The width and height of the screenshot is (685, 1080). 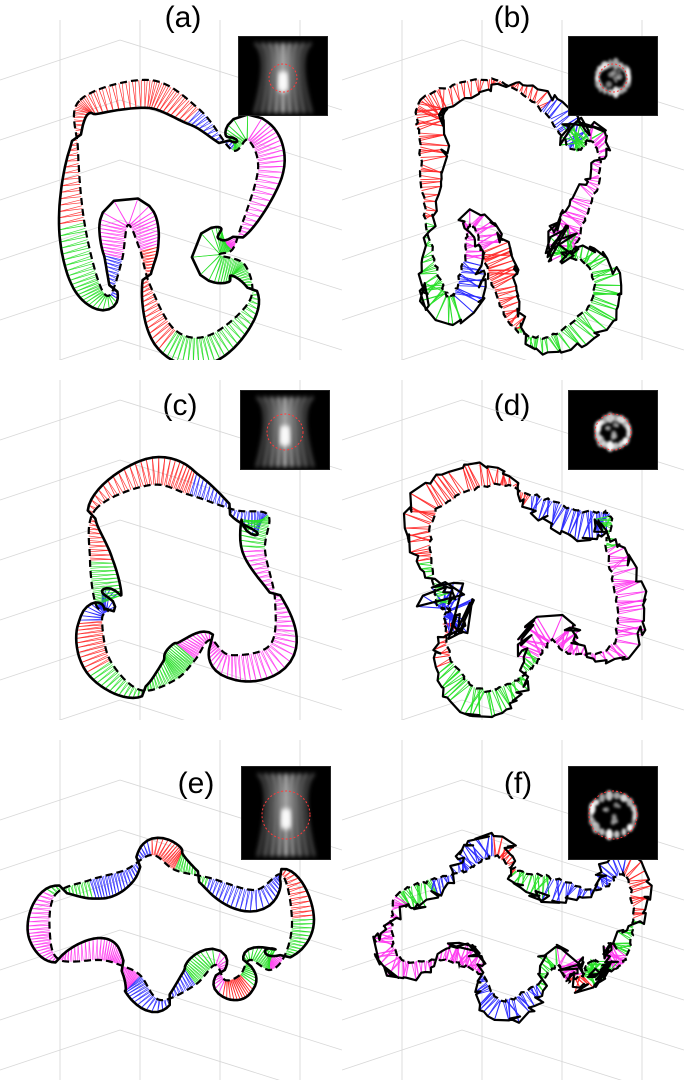 I want to click on central-lobe, so click(x=285, y=436).